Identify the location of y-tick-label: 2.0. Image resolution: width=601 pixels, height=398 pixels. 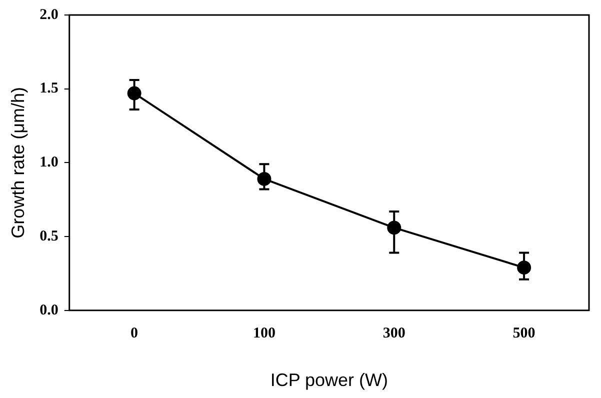
(49, 14).